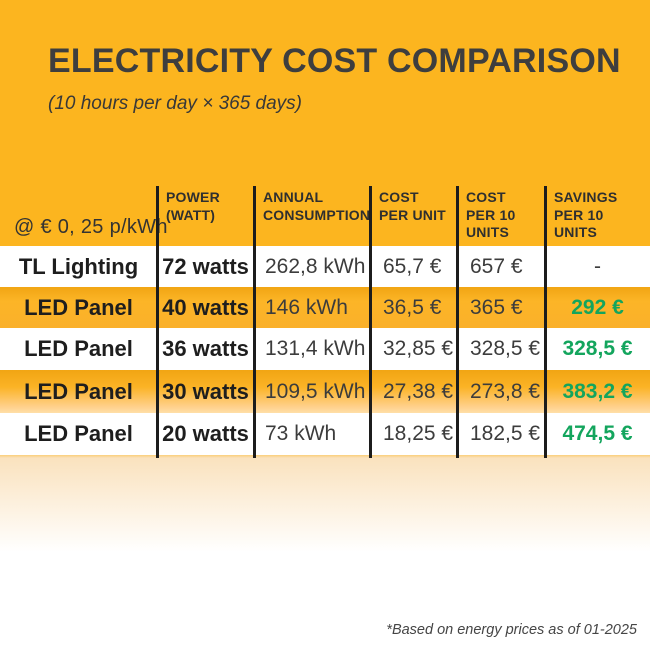 The width and height of the screenshot is (650, 650). I want to click on column-header-cost-per-unit: COST PER UNIT, so click(412, 206).